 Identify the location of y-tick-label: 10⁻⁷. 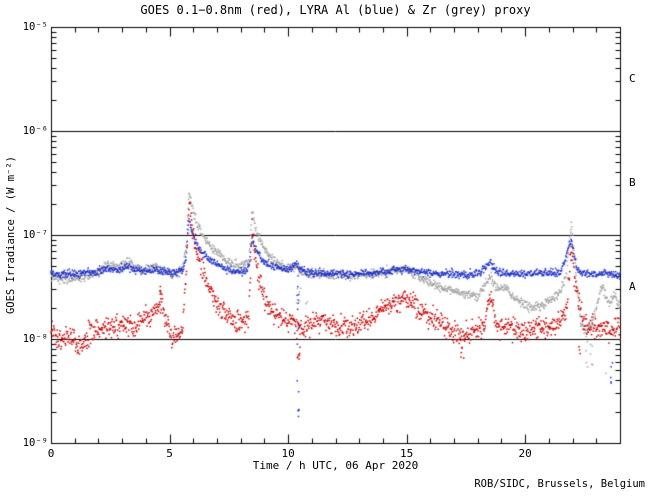
(35, 235).